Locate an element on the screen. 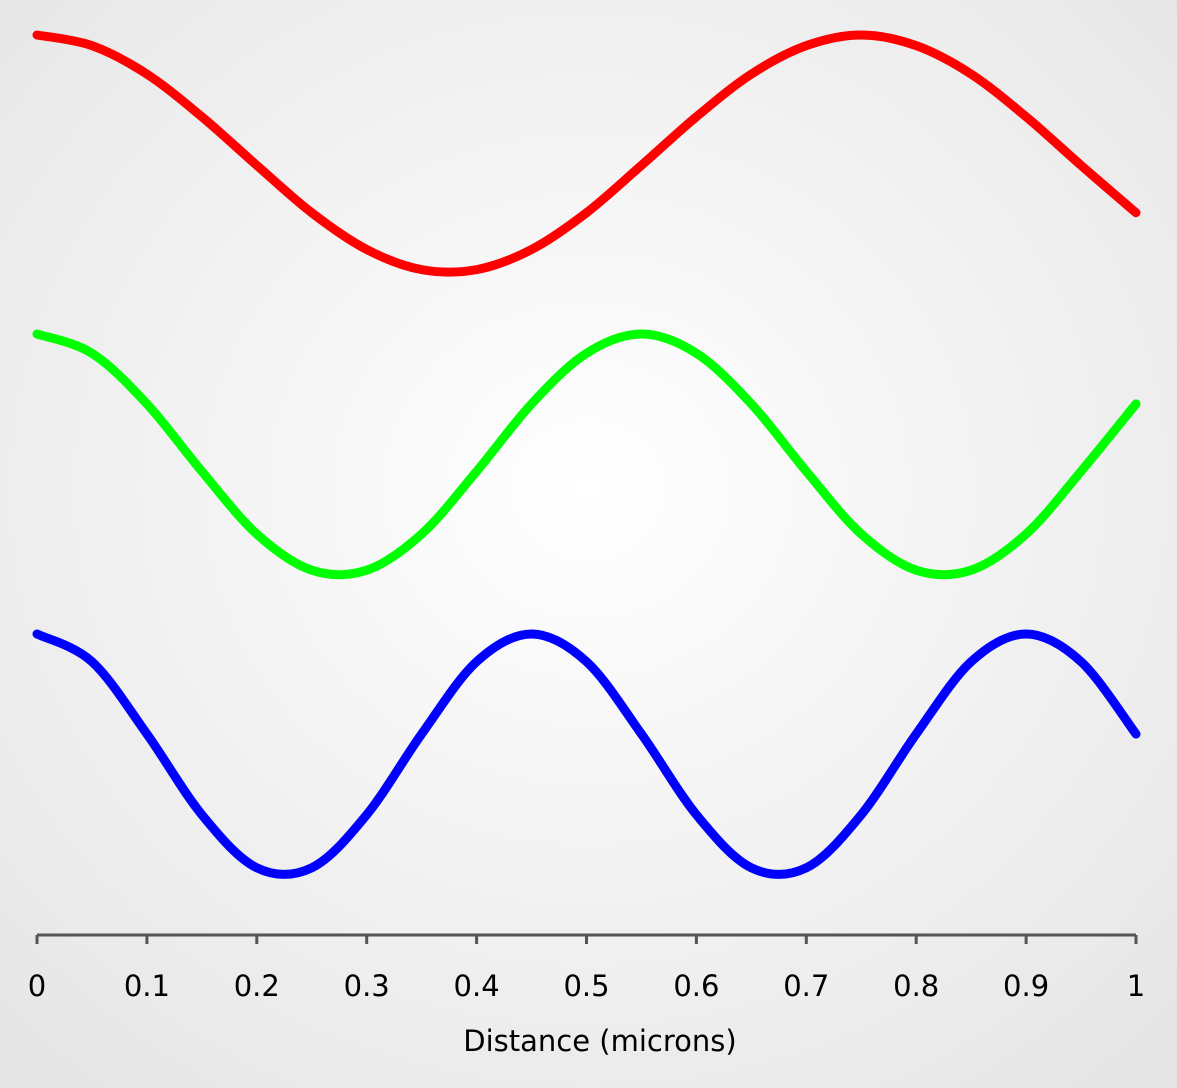 The height and width of the screenshot is (1088, 1177). x-axis-label: Distance (microns) is located at coordinates (599, 1041).